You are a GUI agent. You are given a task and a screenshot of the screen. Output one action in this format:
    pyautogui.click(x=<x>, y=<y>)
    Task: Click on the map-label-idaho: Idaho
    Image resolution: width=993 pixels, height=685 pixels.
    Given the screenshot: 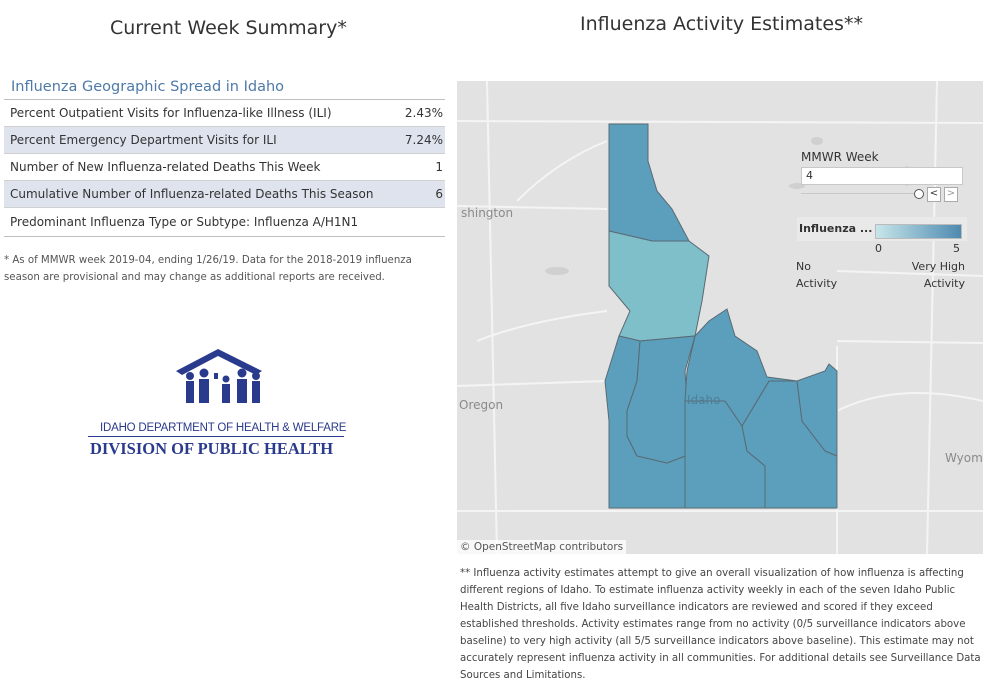 What is the action you would take?
    pyautogui.click(x=704, y=400)
    